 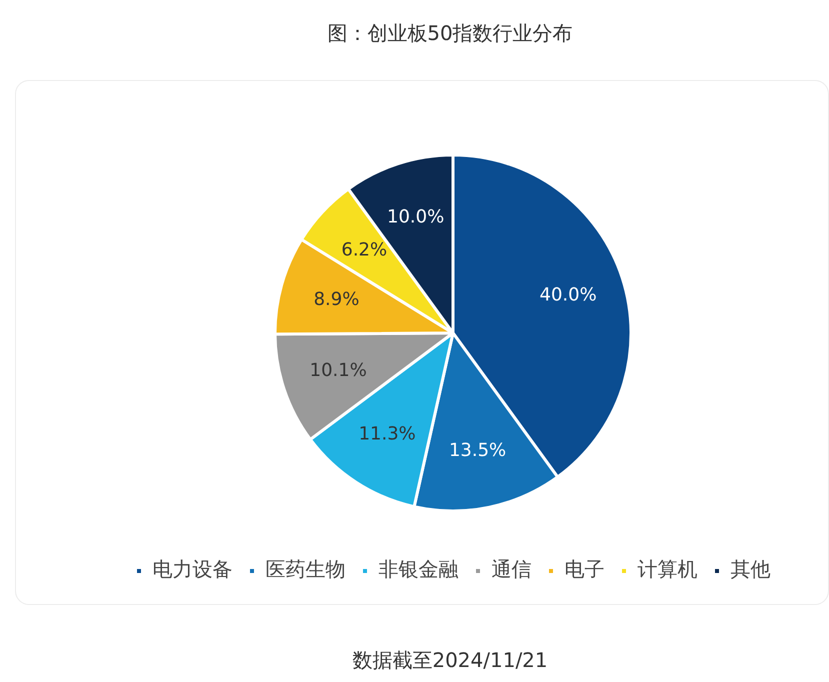 What do you see at coordinates (337, 299) in the screenshot?
I see `data-label: 8.9%` at bounding box center [337, 299].